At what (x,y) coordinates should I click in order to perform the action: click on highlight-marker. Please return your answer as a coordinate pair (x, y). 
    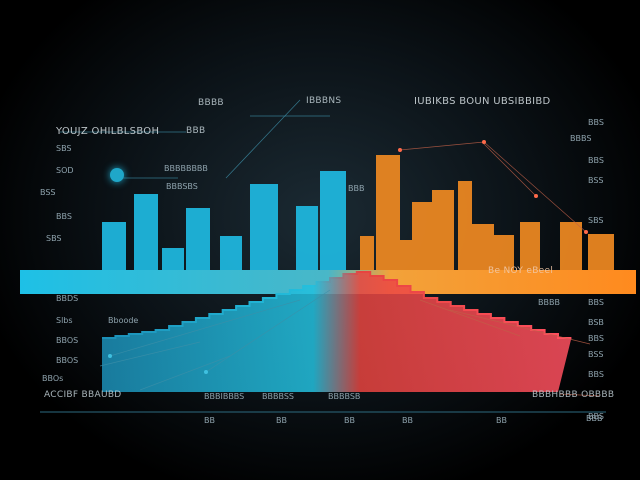
    Looking at the image, I should click on (117, 175).